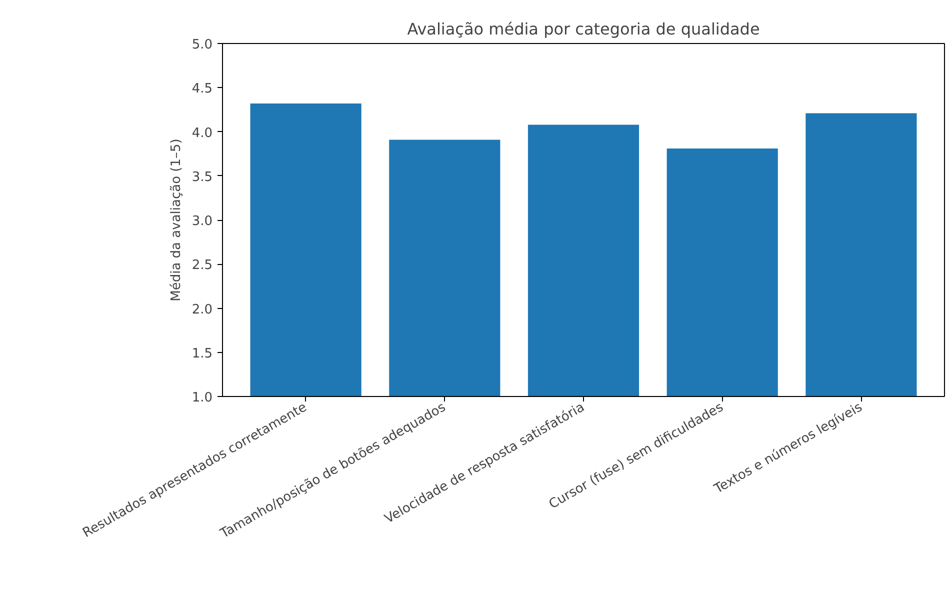 The width and height of the screenshot is (946, 591). What do you see at coordinates (202, 354) in the screenshot?
I see `y-tick-label: 1.5` at bounding box center [202, 354].